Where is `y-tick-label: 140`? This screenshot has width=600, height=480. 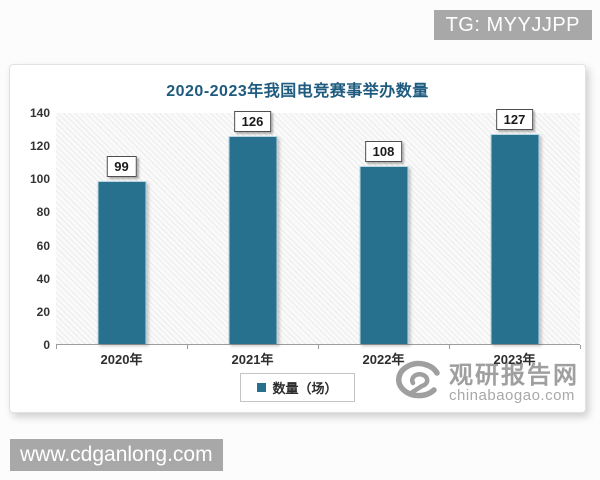
y-tick-label: 140 is located at coordinates (39, 113).